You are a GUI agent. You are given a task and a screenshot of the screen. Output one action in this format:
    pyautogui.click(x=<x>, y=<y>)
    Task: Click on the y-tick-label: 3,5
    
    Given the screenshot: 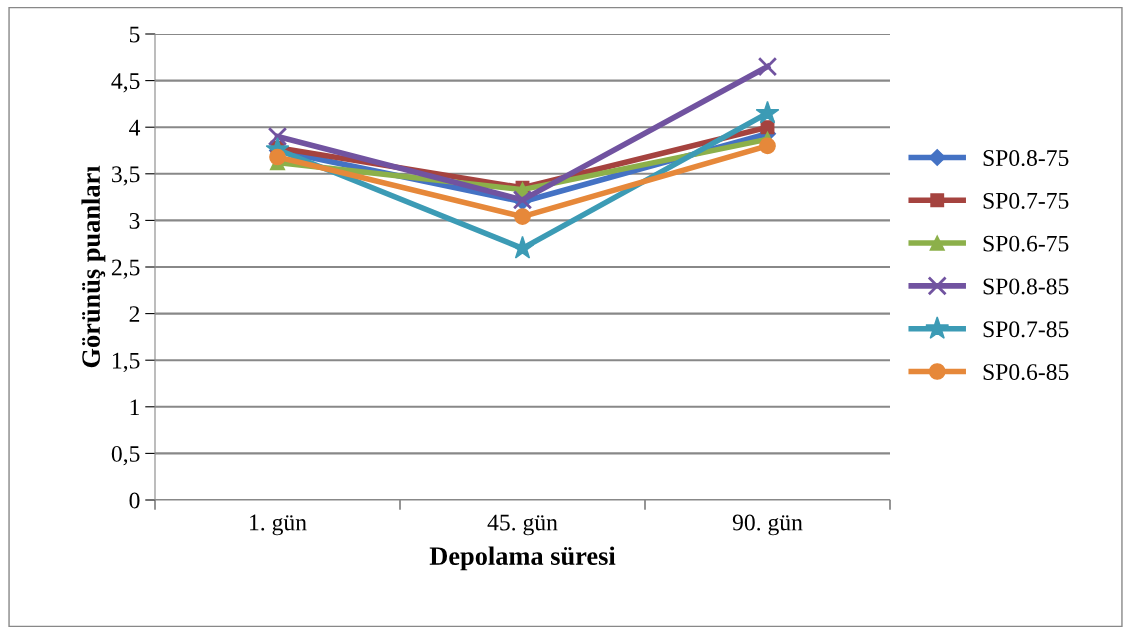 What is the action you would take?
    pyautogui.click(x=126, y=176)
    